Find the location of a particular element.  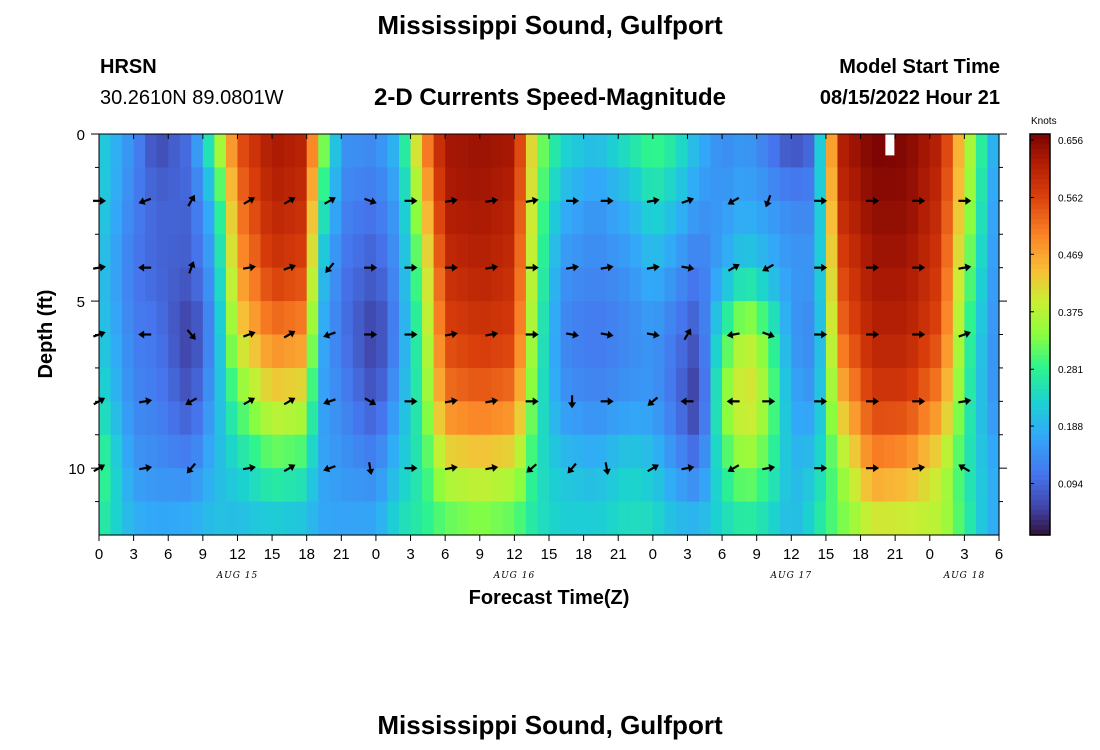

colorbar-tick-label: 0.469 is located at coordinates (1070, 255).